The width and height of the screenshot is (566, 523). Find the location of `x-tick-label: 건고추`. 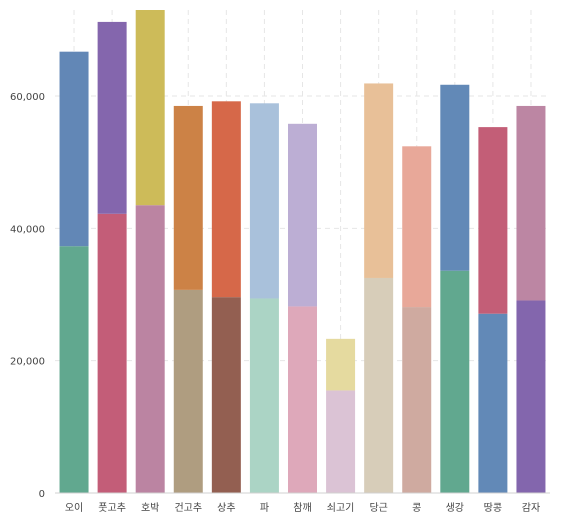

x-tick-label: 건고추 is located at coordinates (188, 508).